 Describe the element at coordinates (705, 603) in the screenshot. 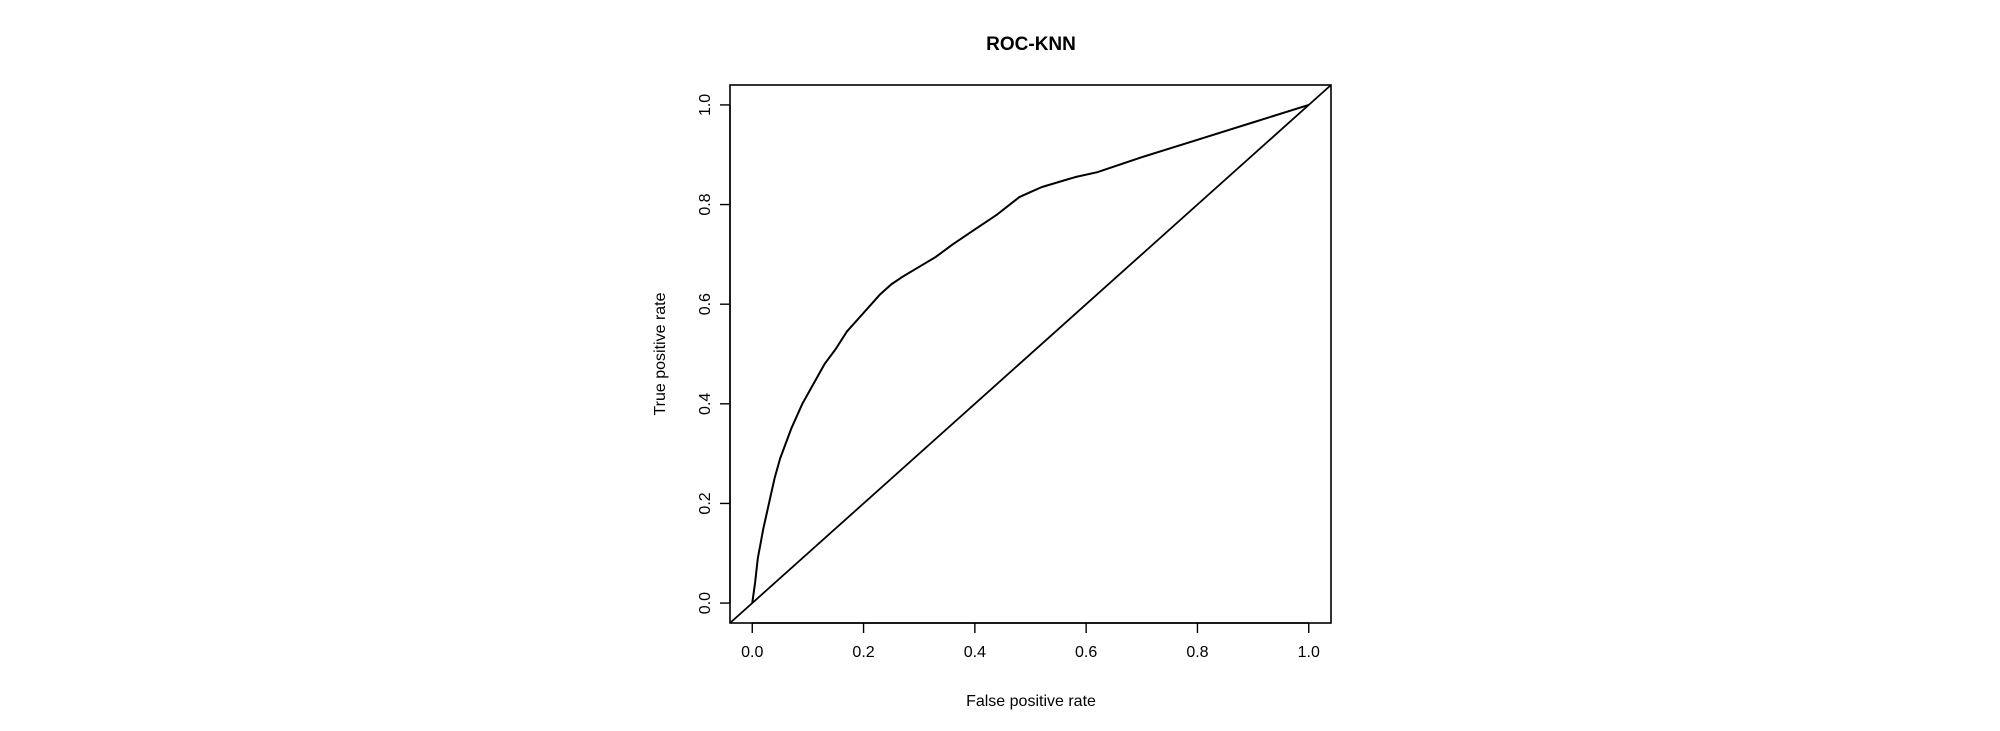

I see `y-tick-label: 0.0` at that location.